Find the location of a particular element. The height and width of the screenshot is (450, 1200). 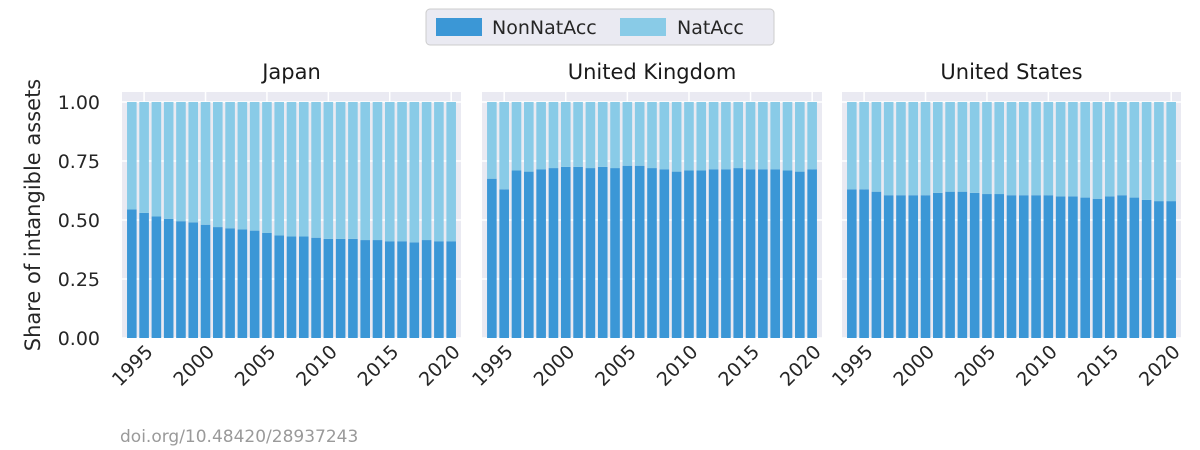

doi-link: doi.org/10.48420/28937243 is located at coordinates (239, 437).